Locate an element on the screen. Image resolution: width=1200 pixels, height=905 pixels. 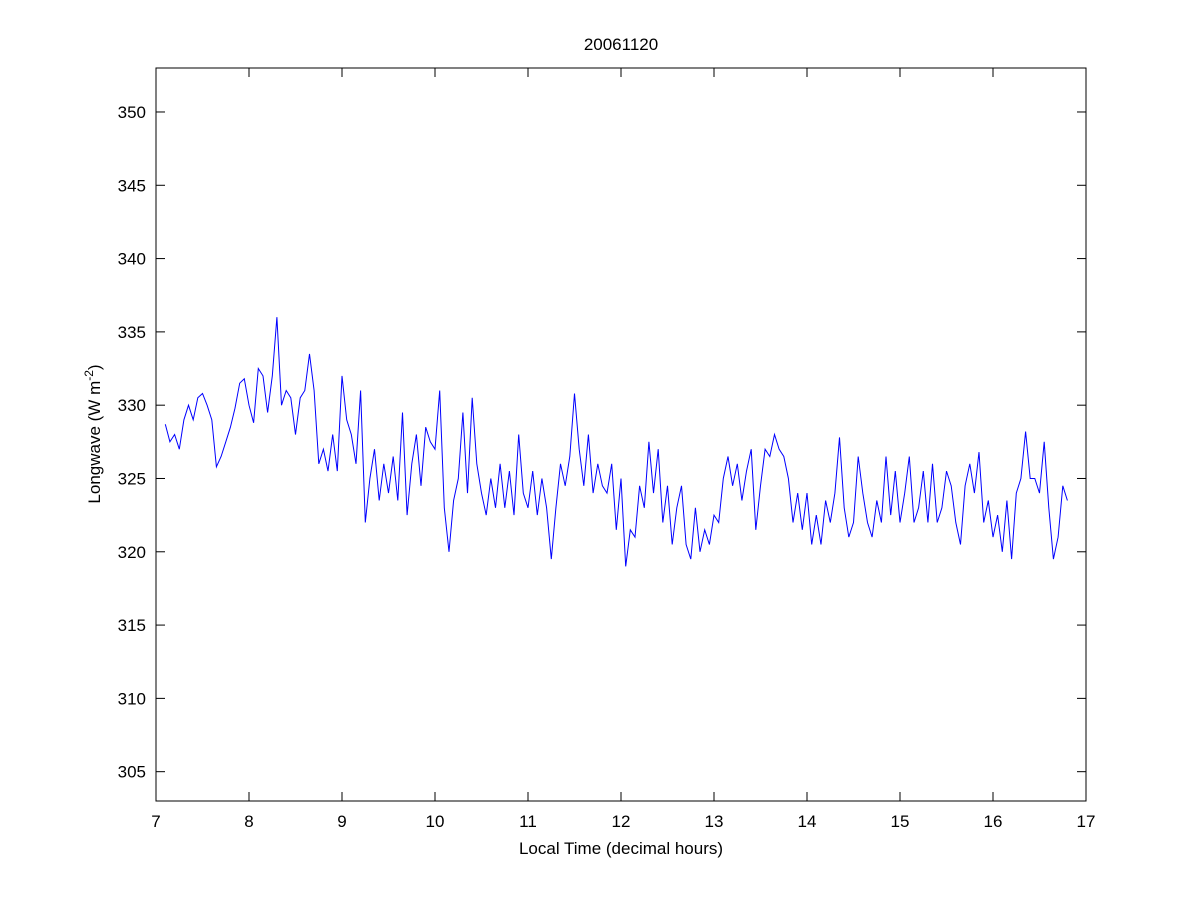
x-tick-label: 17 is located at coordinates (1086, 821).